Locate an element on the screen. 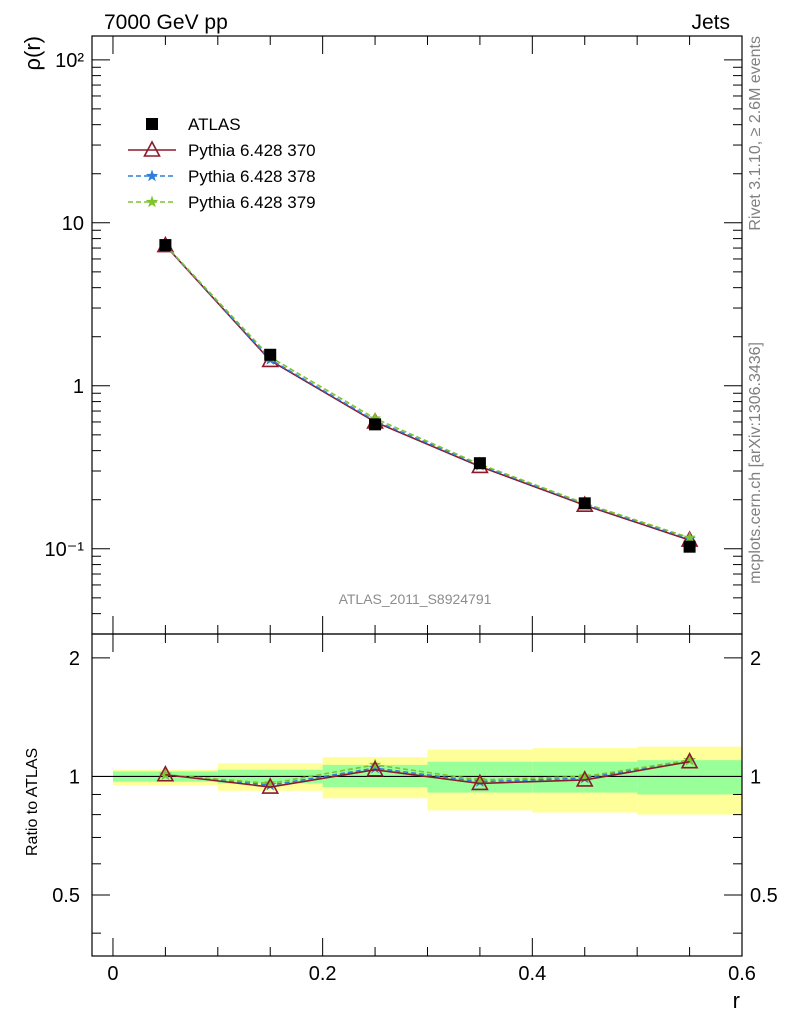 The width and height of the screenshot is (786, 1024). ratio-y-tick-label-right: 0.5 is located at coordinates (764, 896).